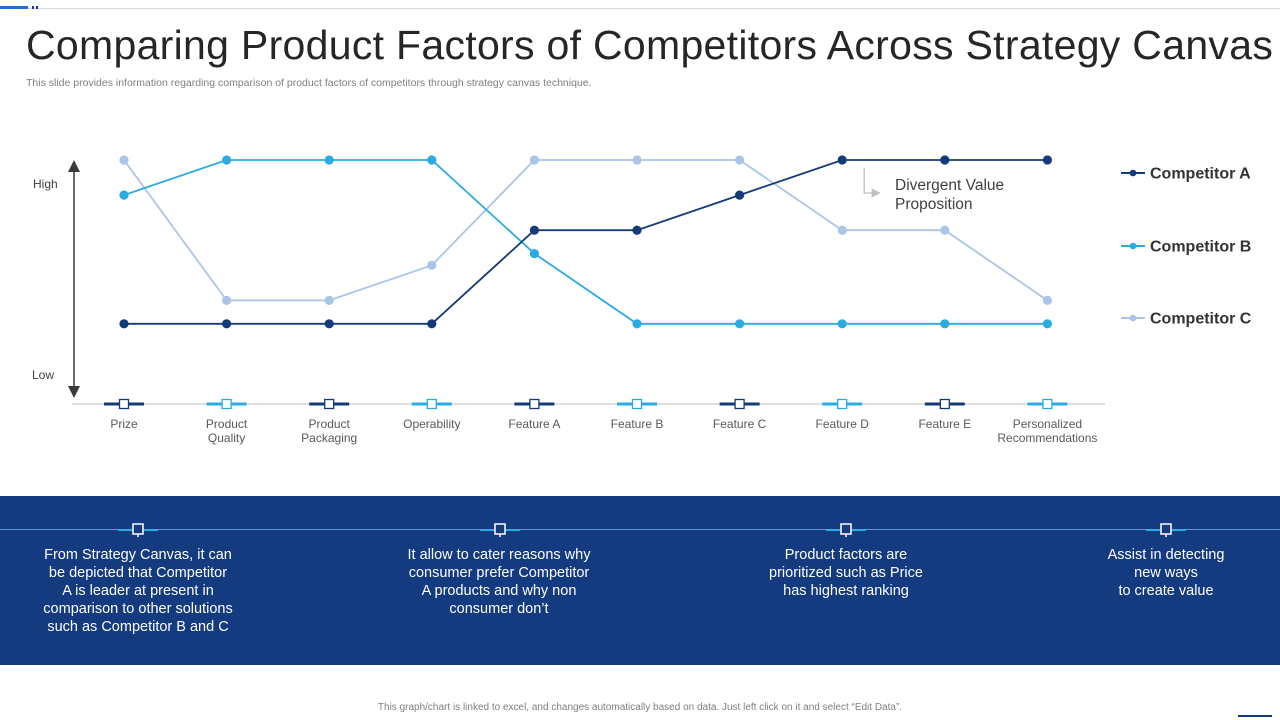 The height and width of the screenshot is (720, 1280). I want to click on annotation-label: Proposition, so click(934, 204).